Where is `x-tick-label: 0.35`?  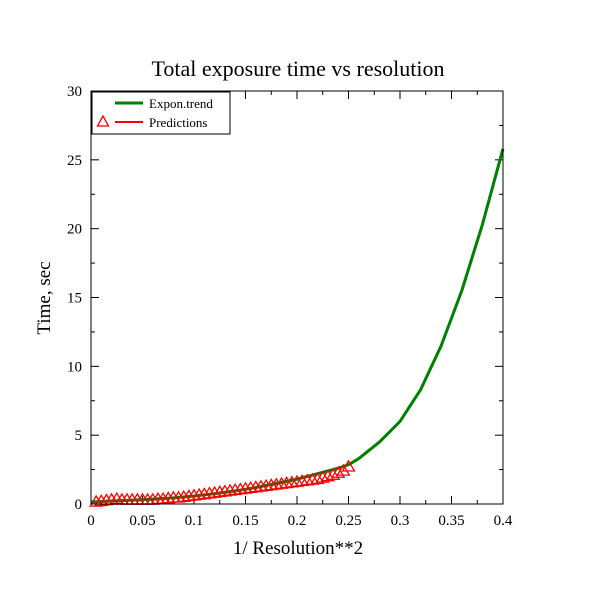 x-tick-label: 0.35 is located at coordinates (451, 521).